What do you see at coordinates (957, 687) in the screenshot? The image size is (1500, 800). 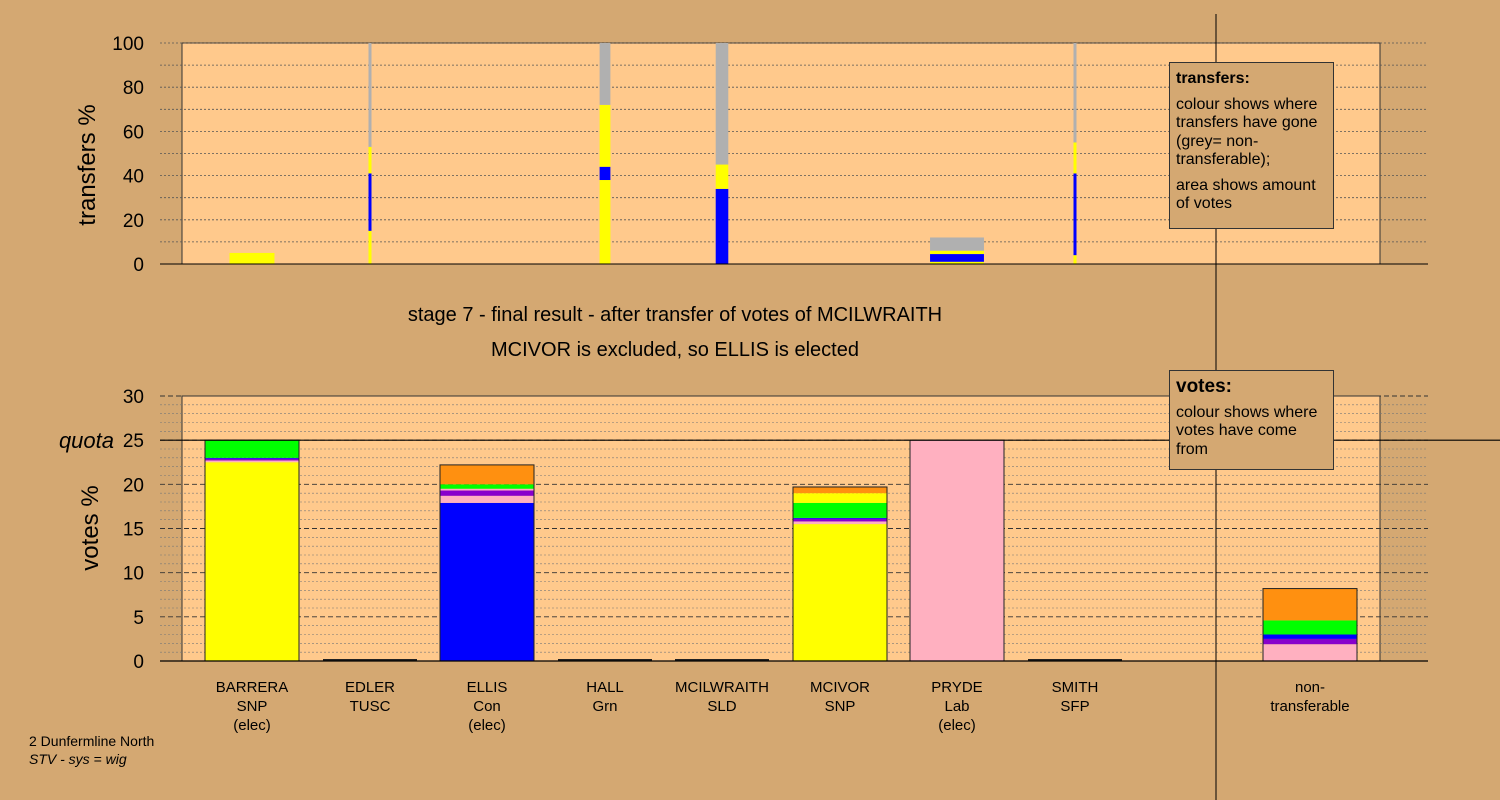 I see `candidate-name: PRYDE` at bounding box center [957, 687].